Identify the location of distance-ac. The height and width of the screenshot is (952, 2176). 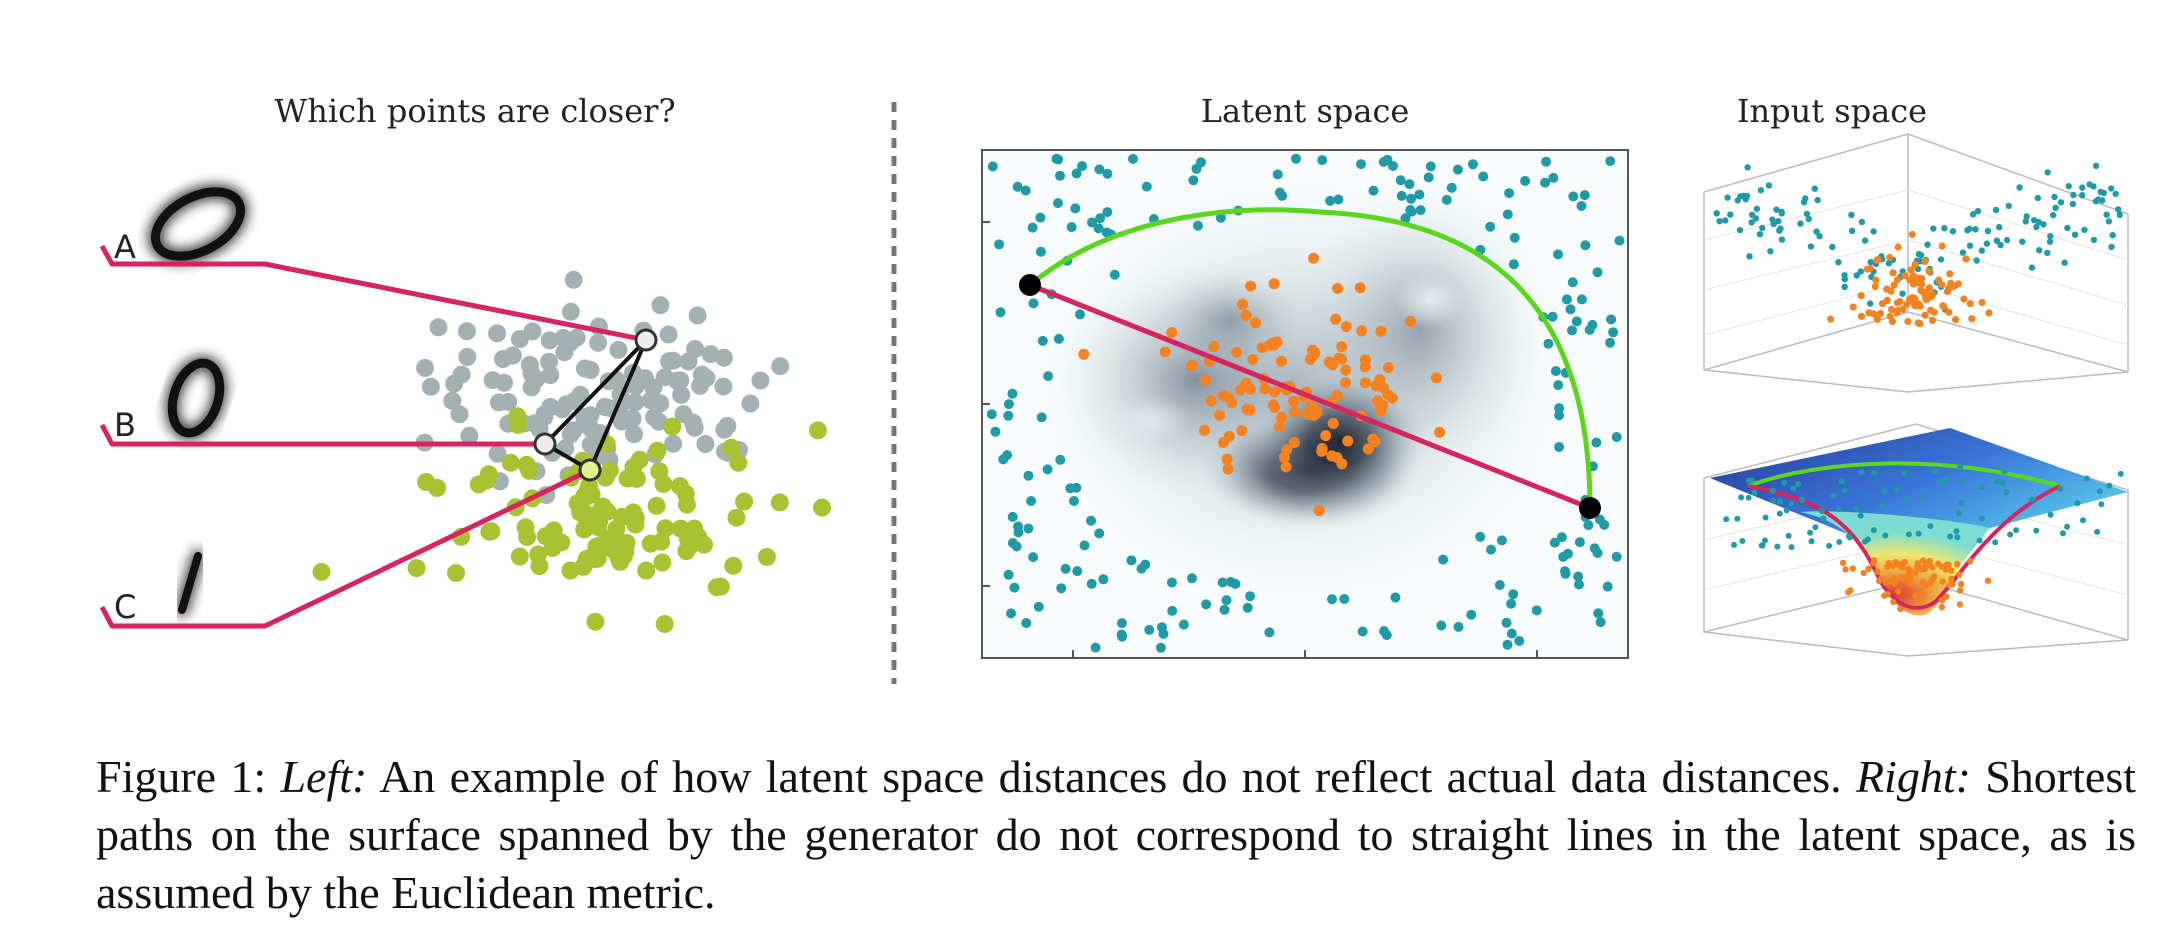
(618, 405).